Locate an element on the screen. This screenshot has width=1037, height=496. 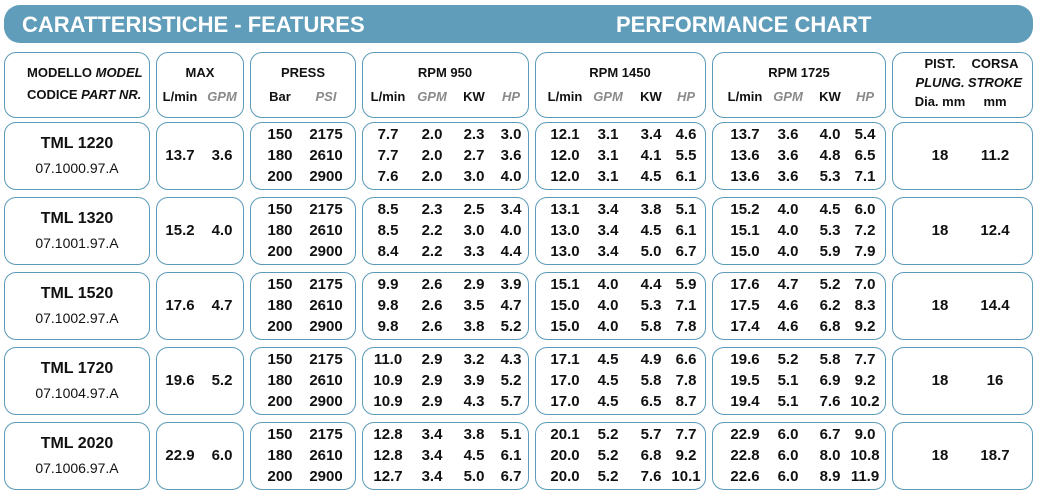
rpm-value: 12.7 is located at coordinates (388, 476).